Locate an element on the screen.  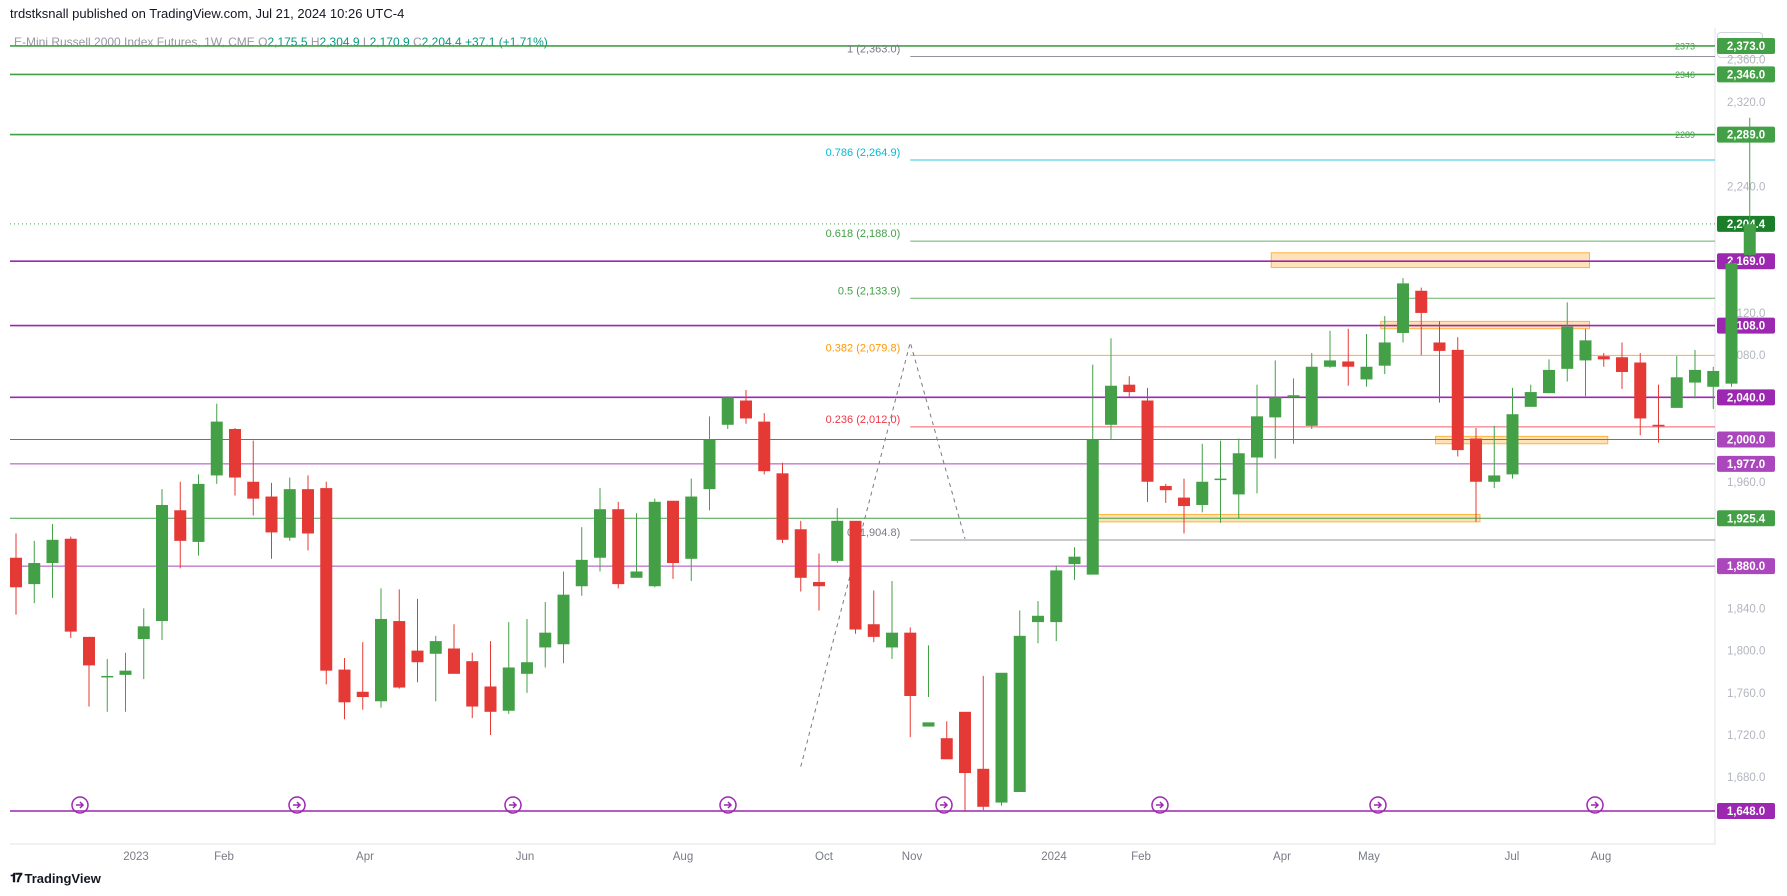
y-tick-label: 1,720.0 is located at coordinates (1746, 736).